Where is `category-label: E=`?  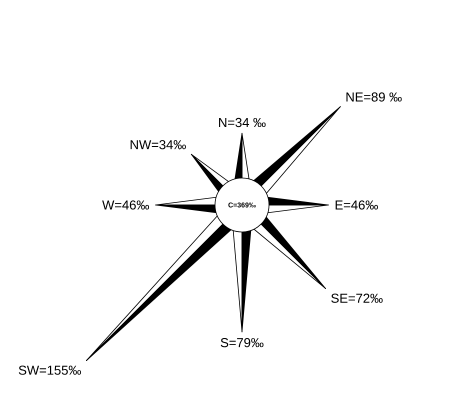
category-label: E= is located at coordinates (343, 205).